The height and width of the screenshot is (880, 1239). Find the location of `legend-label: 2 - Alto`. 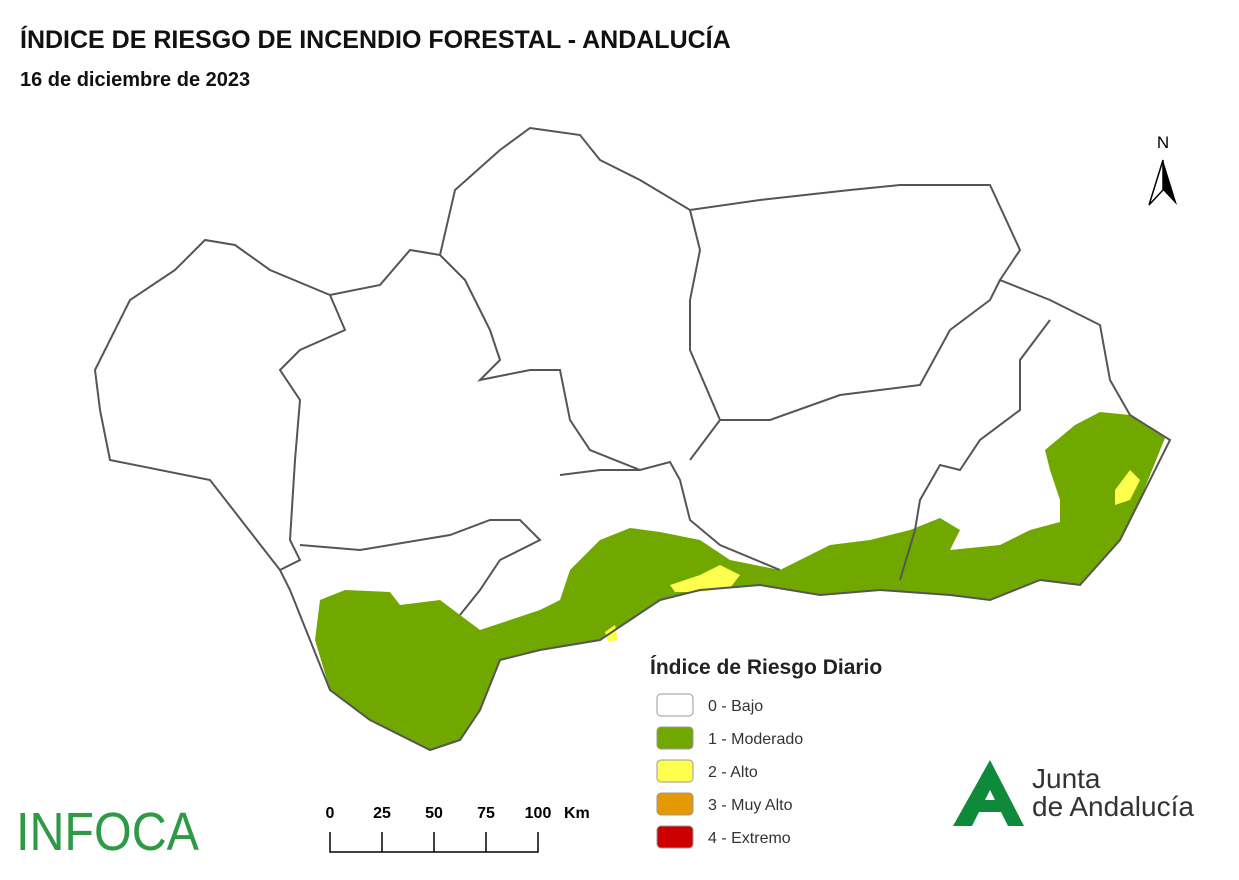

legend-label: 2 - Alto is located at coordinates (733, 772).